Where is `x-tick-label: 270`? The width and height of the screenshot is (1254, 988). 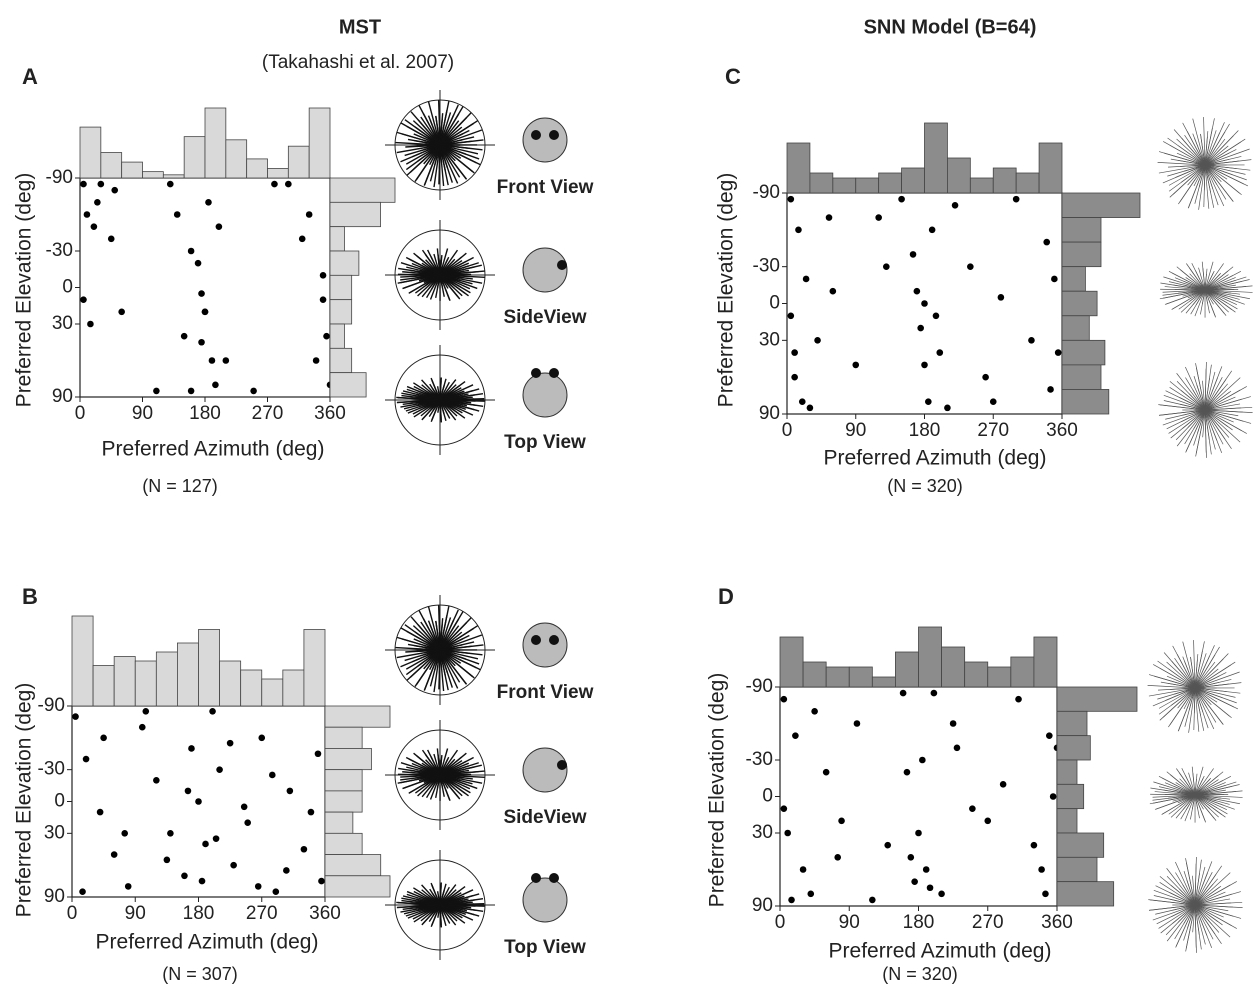 x-tick-label: 270 is located at coordinates (268, 413).